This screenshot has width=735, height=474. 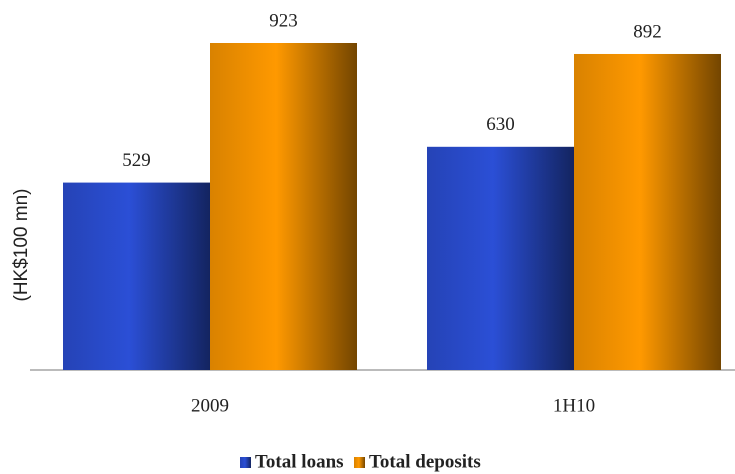 I want to click on y-axis-label: (HK$100 mn), so click(x=21, y=245).